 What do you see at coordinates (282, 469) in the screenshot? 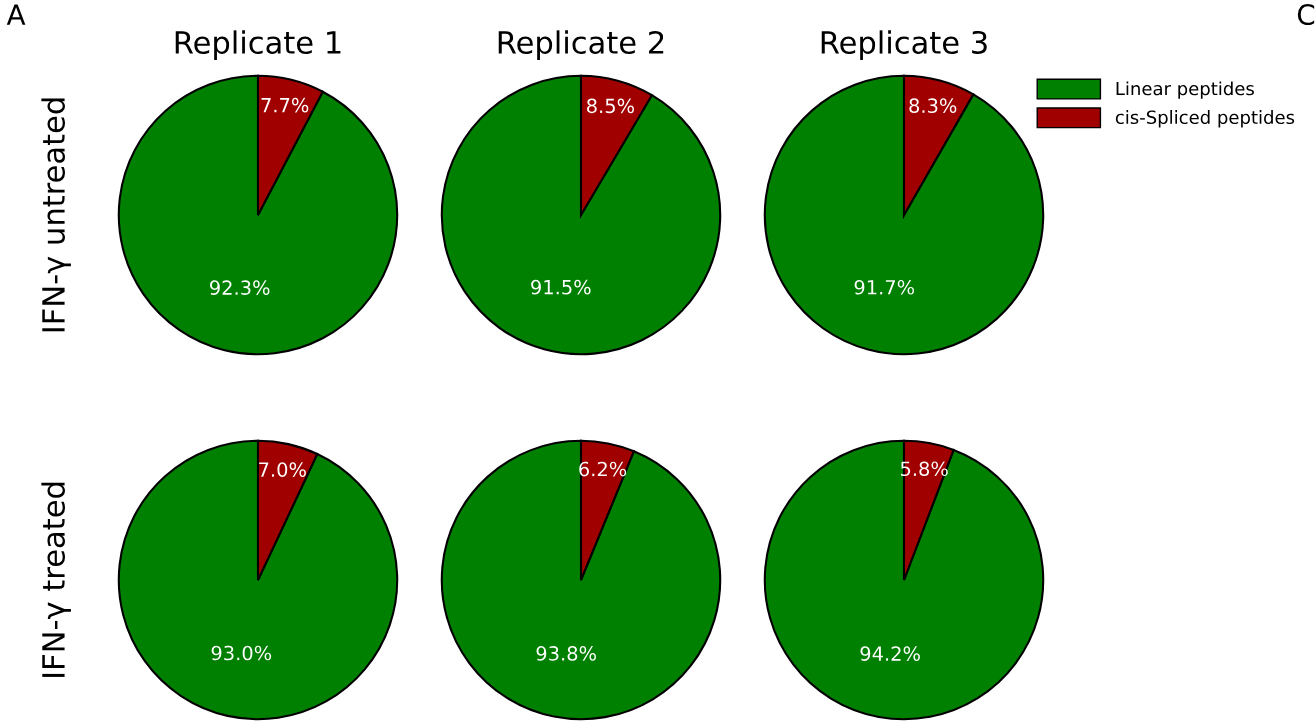
I see `data-label: 7.0%` at bounding box center [282, 469].